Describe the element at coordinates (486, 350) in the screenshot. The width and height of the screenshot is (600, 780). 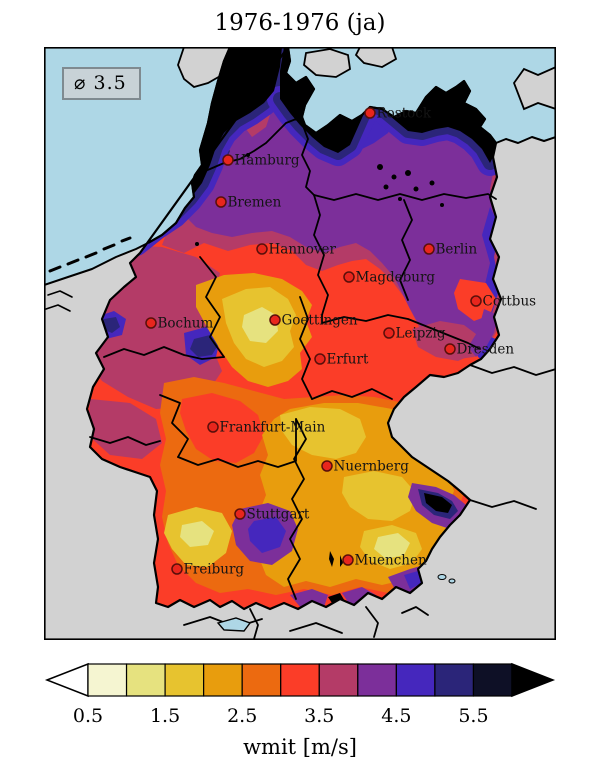
I see `city-label: Dresden` at that location.